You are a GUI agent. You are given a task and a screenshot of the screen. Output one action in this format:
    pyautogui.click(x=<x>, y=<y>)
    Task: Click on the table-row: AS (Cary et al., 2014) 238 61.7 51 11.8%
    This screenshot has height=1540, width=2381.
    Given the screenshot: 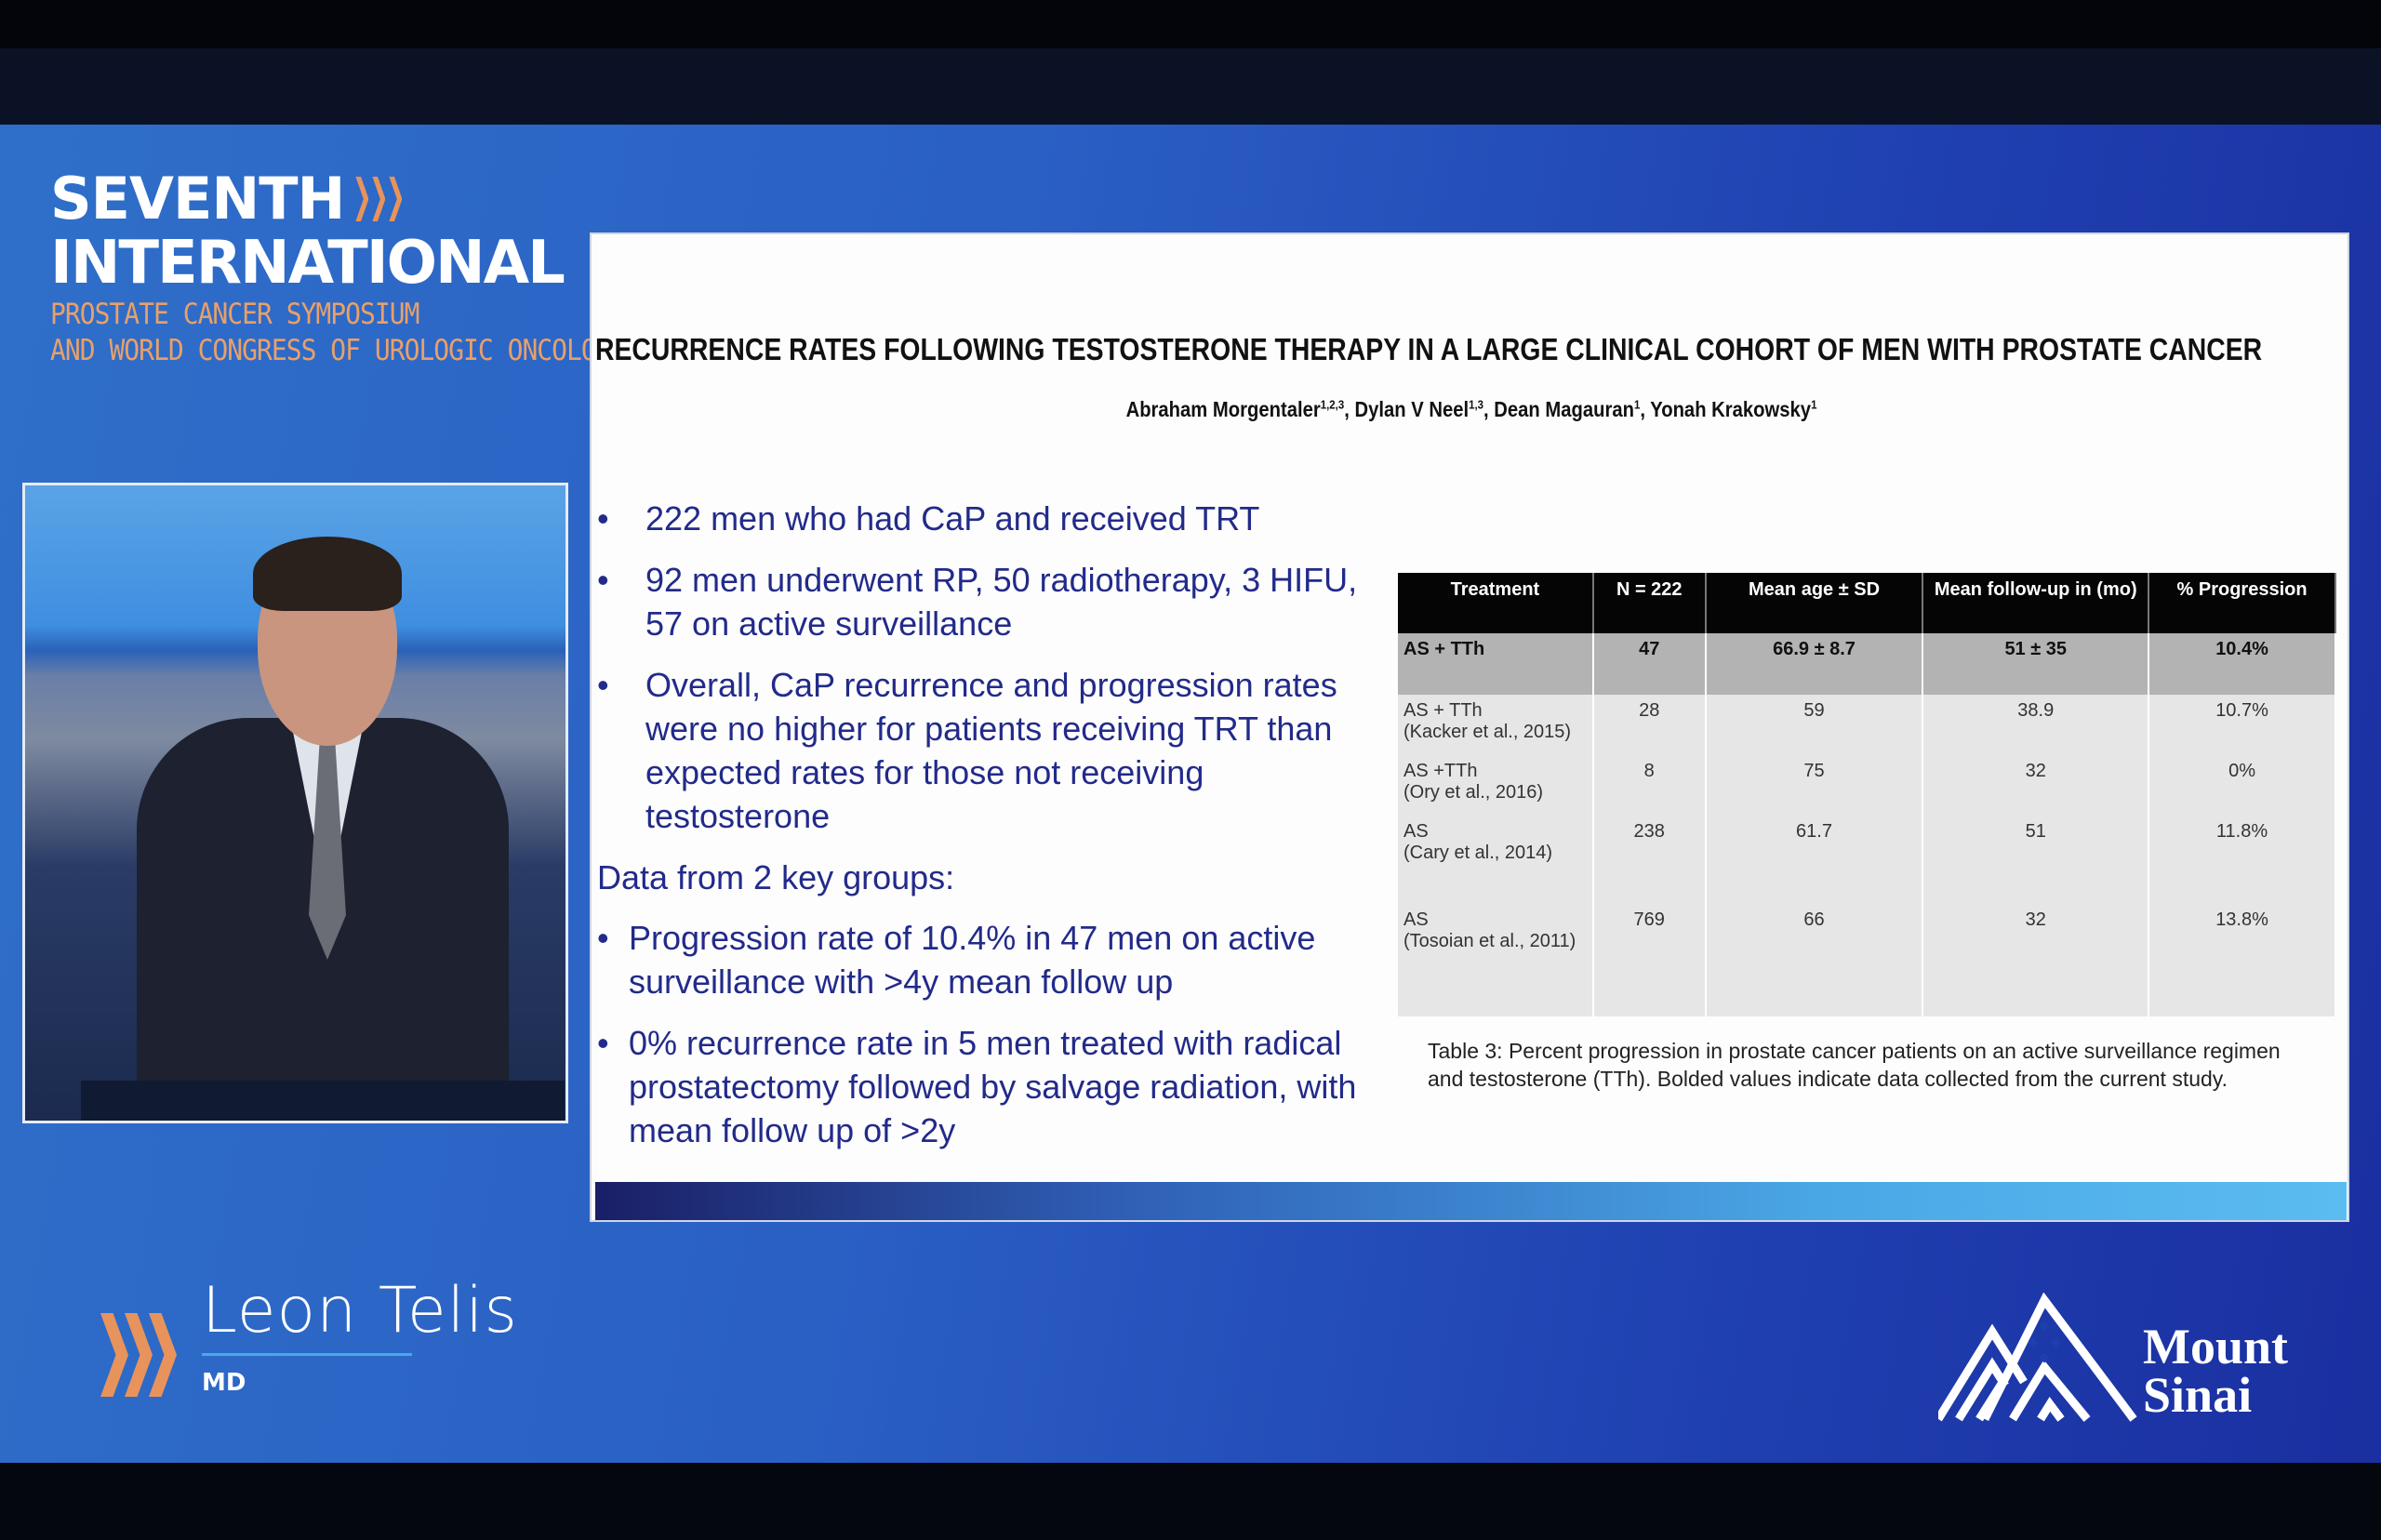 What is the action you would take?
    pyautogui.click(x=1867, y=860)
    